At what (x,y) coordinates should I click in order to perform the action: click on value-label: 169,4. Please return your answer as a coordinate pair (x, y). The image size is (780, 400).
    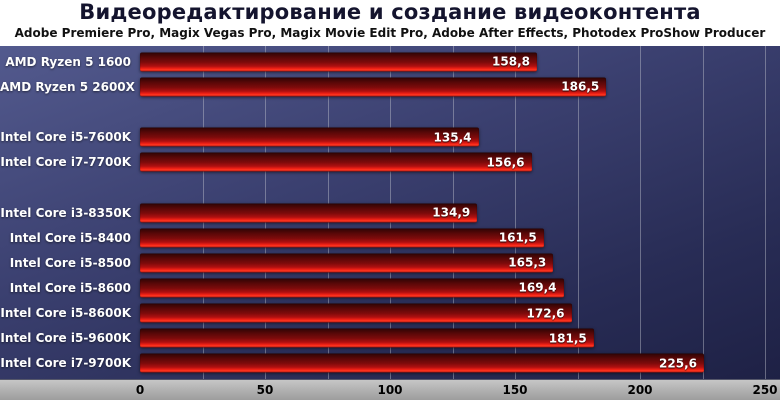
    Looking at the image, I should click on (537, 287).